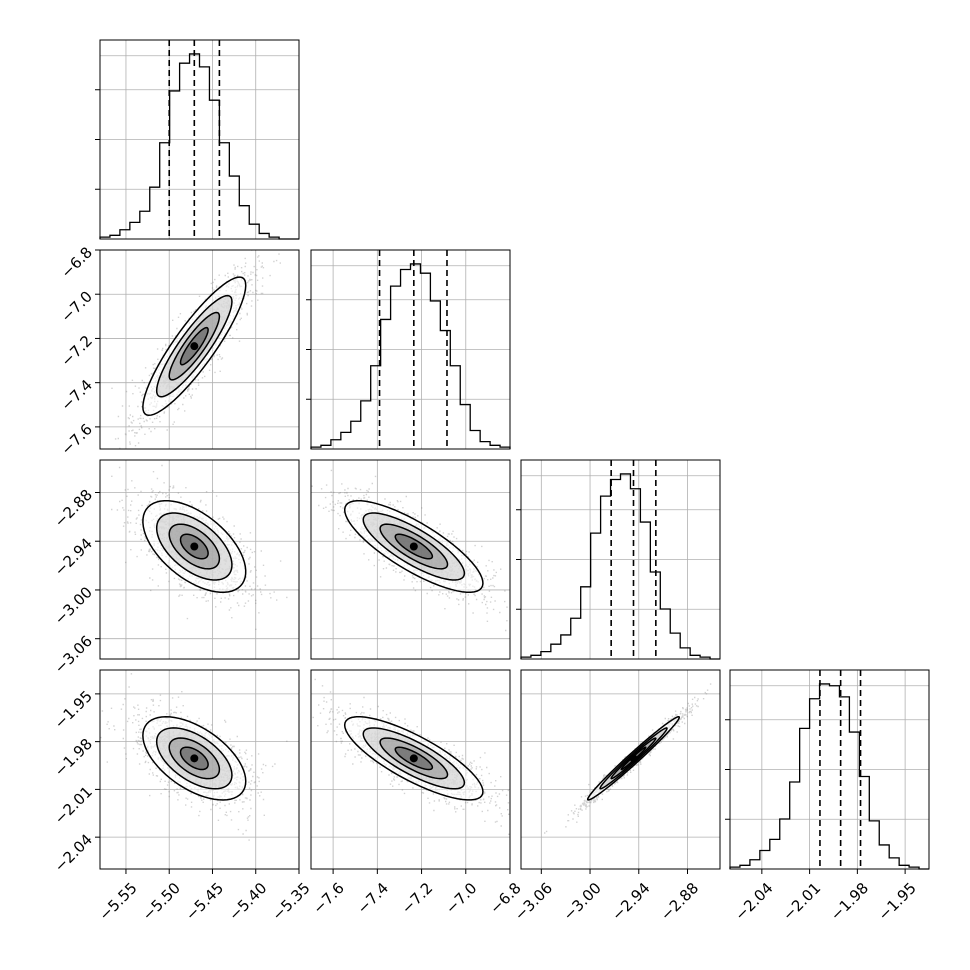 The width and height of the screenshot is (970, 970). What do you see at coordinates (73, 757) in the screenshot?
I see `ytick-label-3-2: −1.98` at bounding box center [73, 757].